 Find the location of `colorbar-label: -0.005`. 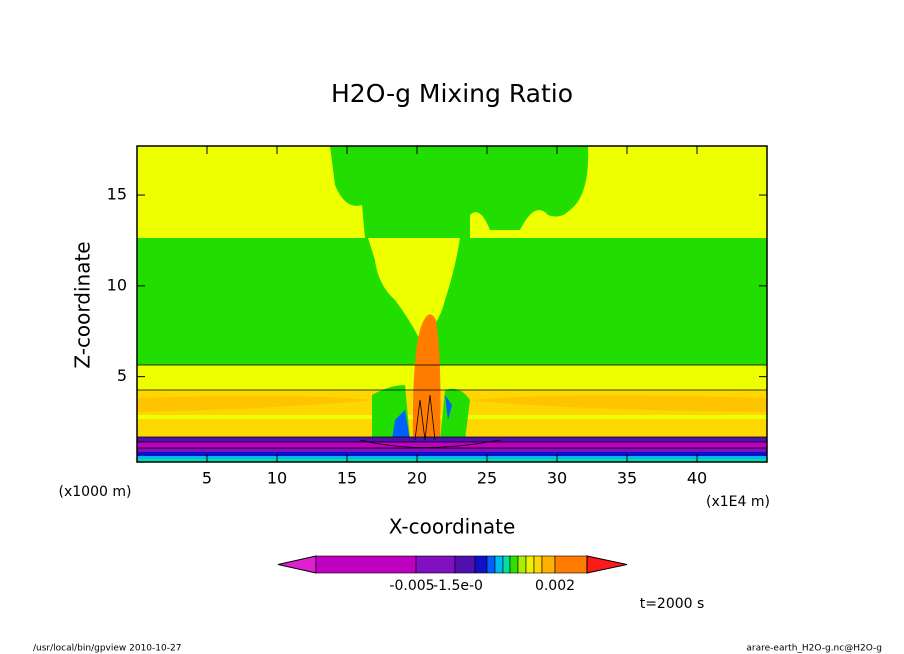

colorbar-label: -0.005 is located at coordinates (411, 586).